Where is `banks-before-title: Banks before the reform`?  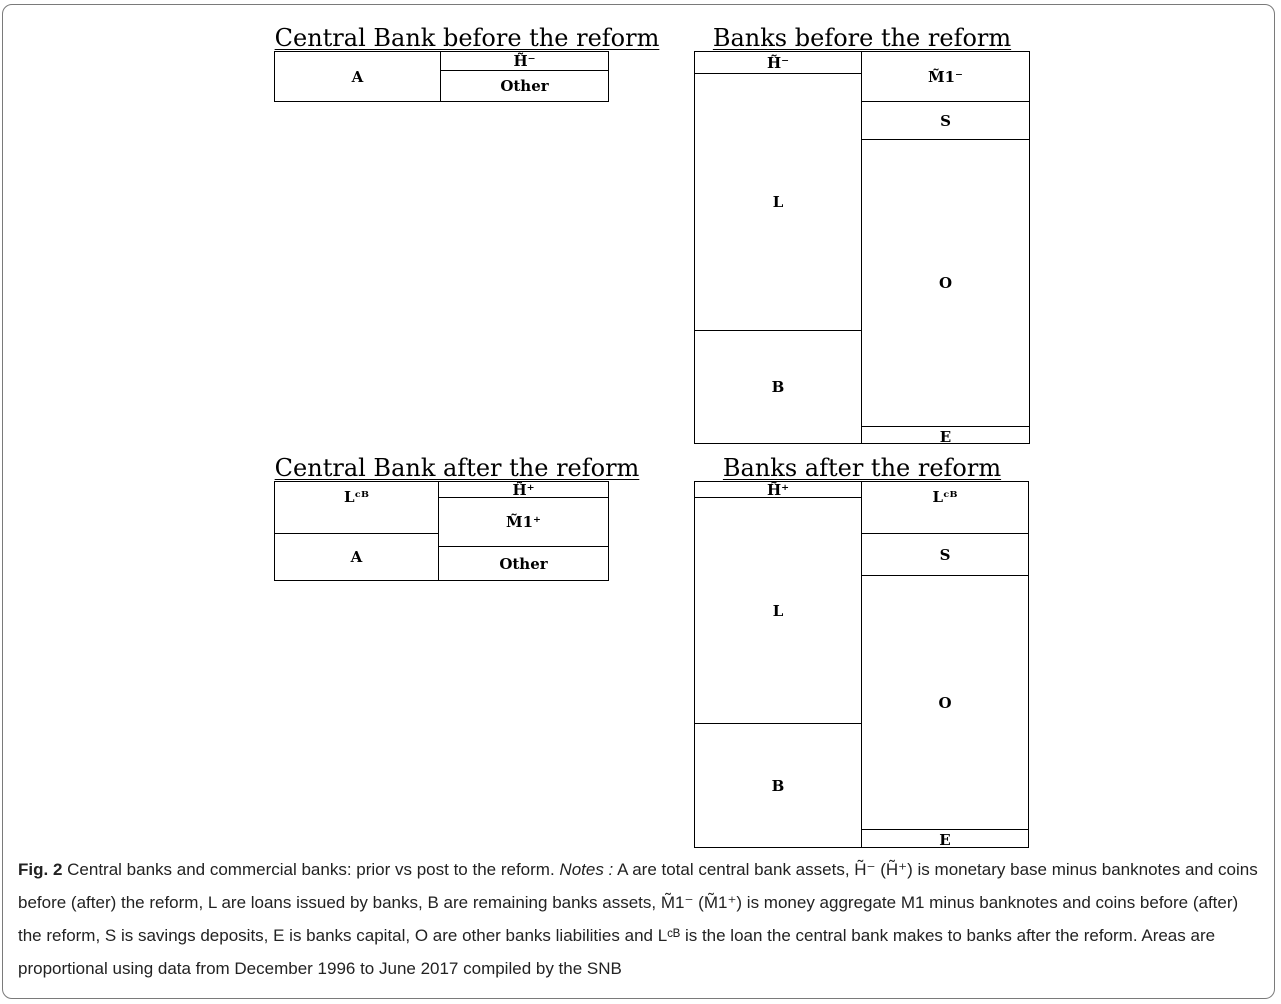 banks-before-title: Banks before the reform is located at coordinates (862, 38).